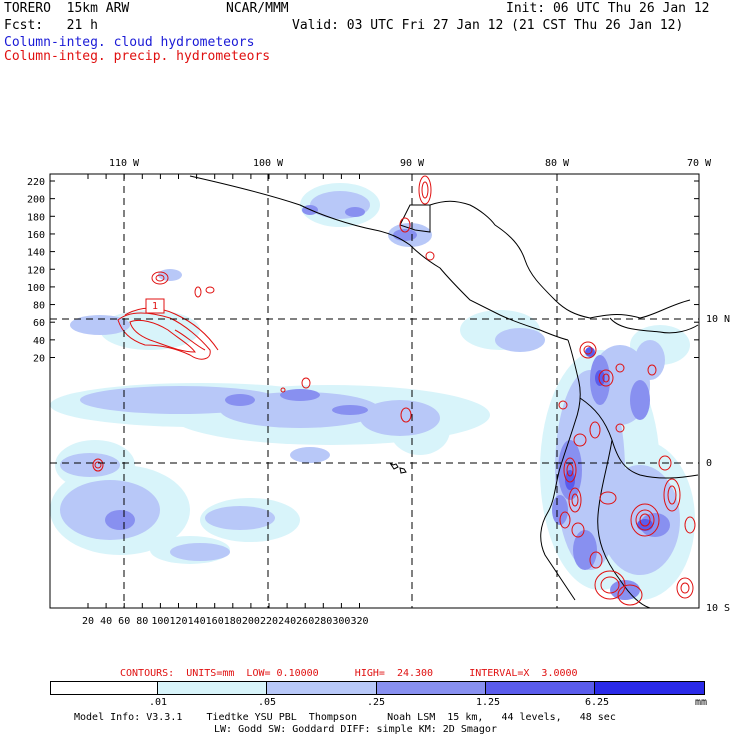 This screenshot has height=740, width=740. Describe the element at coordinates (341, 621) in the screenshot. I see `grid-x-label: 300` at that location.